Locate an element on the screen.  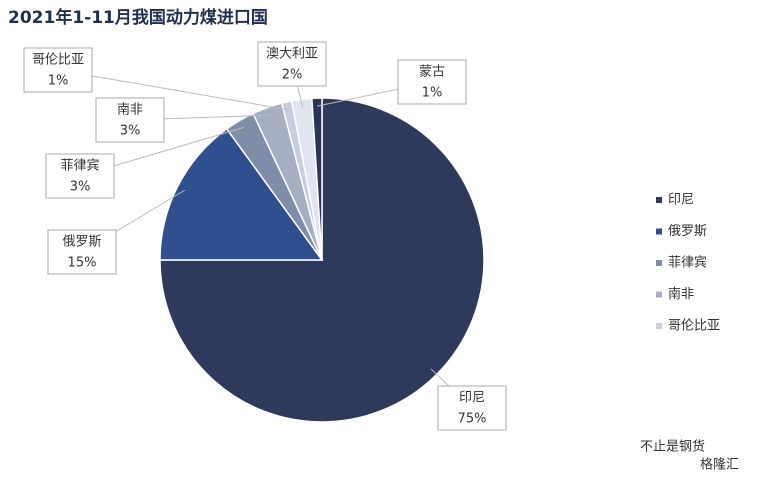
slice-label: 菲律宾 is located at coordinates (79, 166).